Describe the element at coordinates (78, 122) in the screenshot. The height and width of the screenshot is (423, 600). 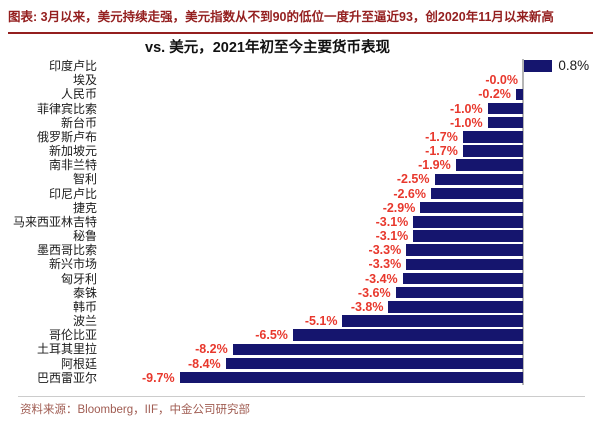
I see `category-label: 新台币` at that location.